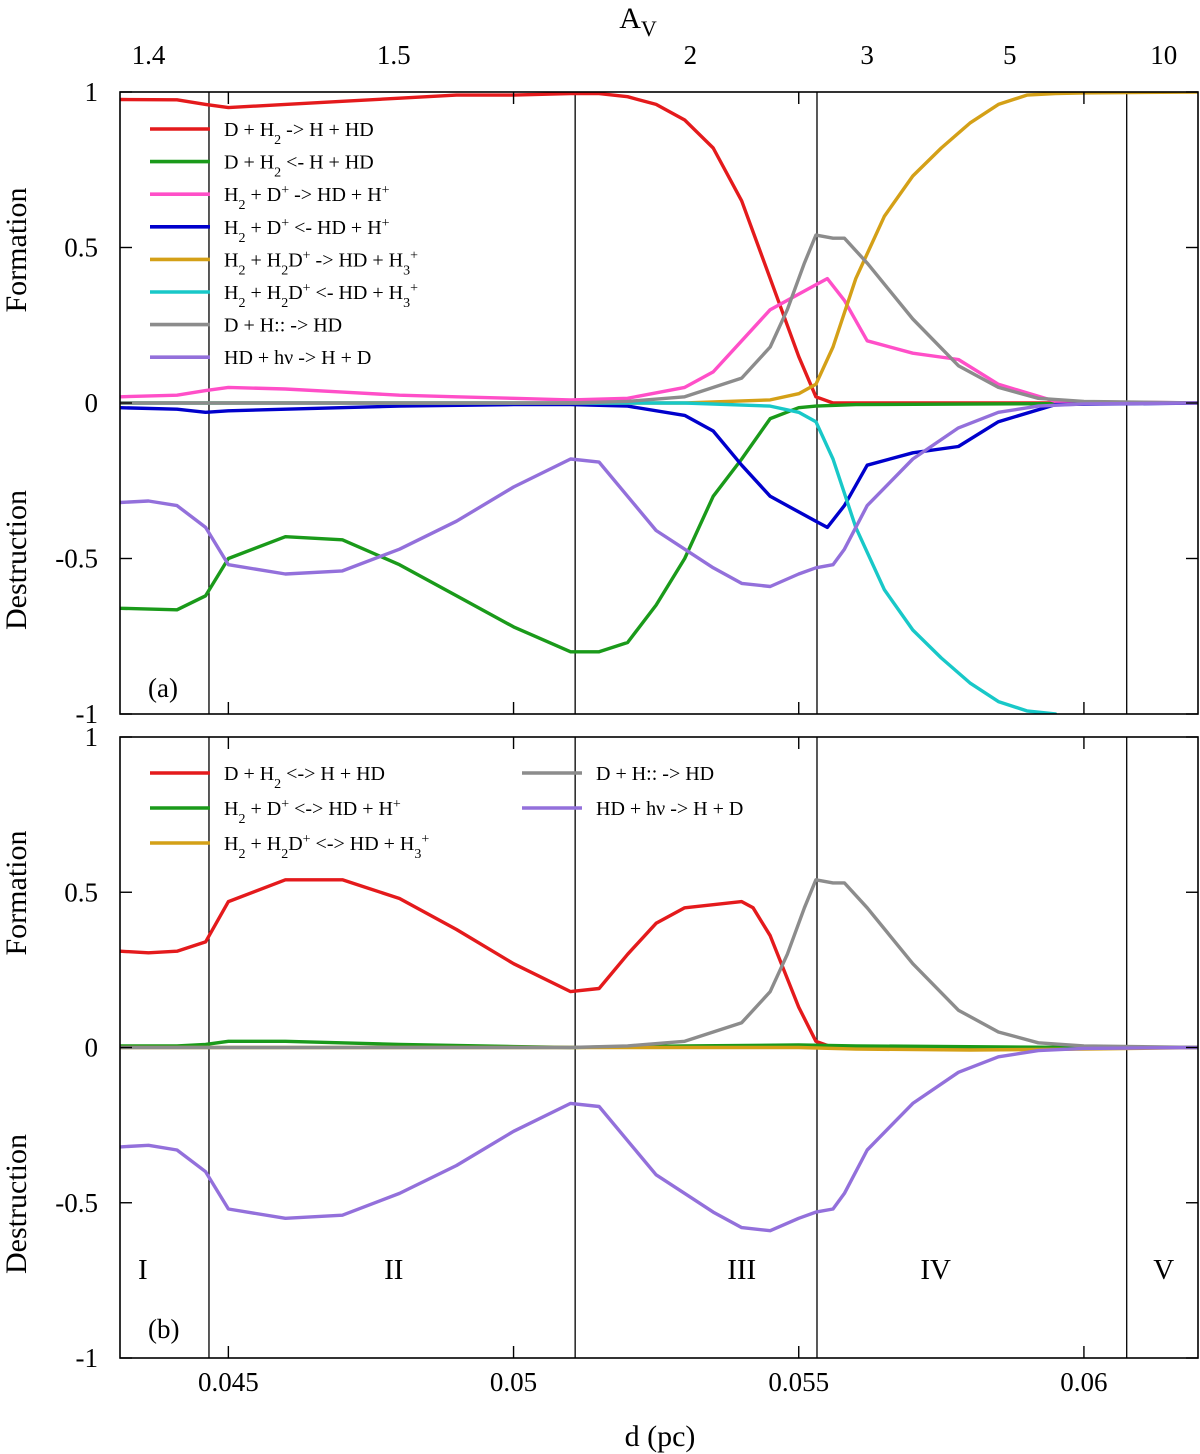 Image resolution: width=1200 pixels, height=1454 pixels. I want to click on legend-label: H2 + H2D+ <- HD + H3+, so click(321, 296).